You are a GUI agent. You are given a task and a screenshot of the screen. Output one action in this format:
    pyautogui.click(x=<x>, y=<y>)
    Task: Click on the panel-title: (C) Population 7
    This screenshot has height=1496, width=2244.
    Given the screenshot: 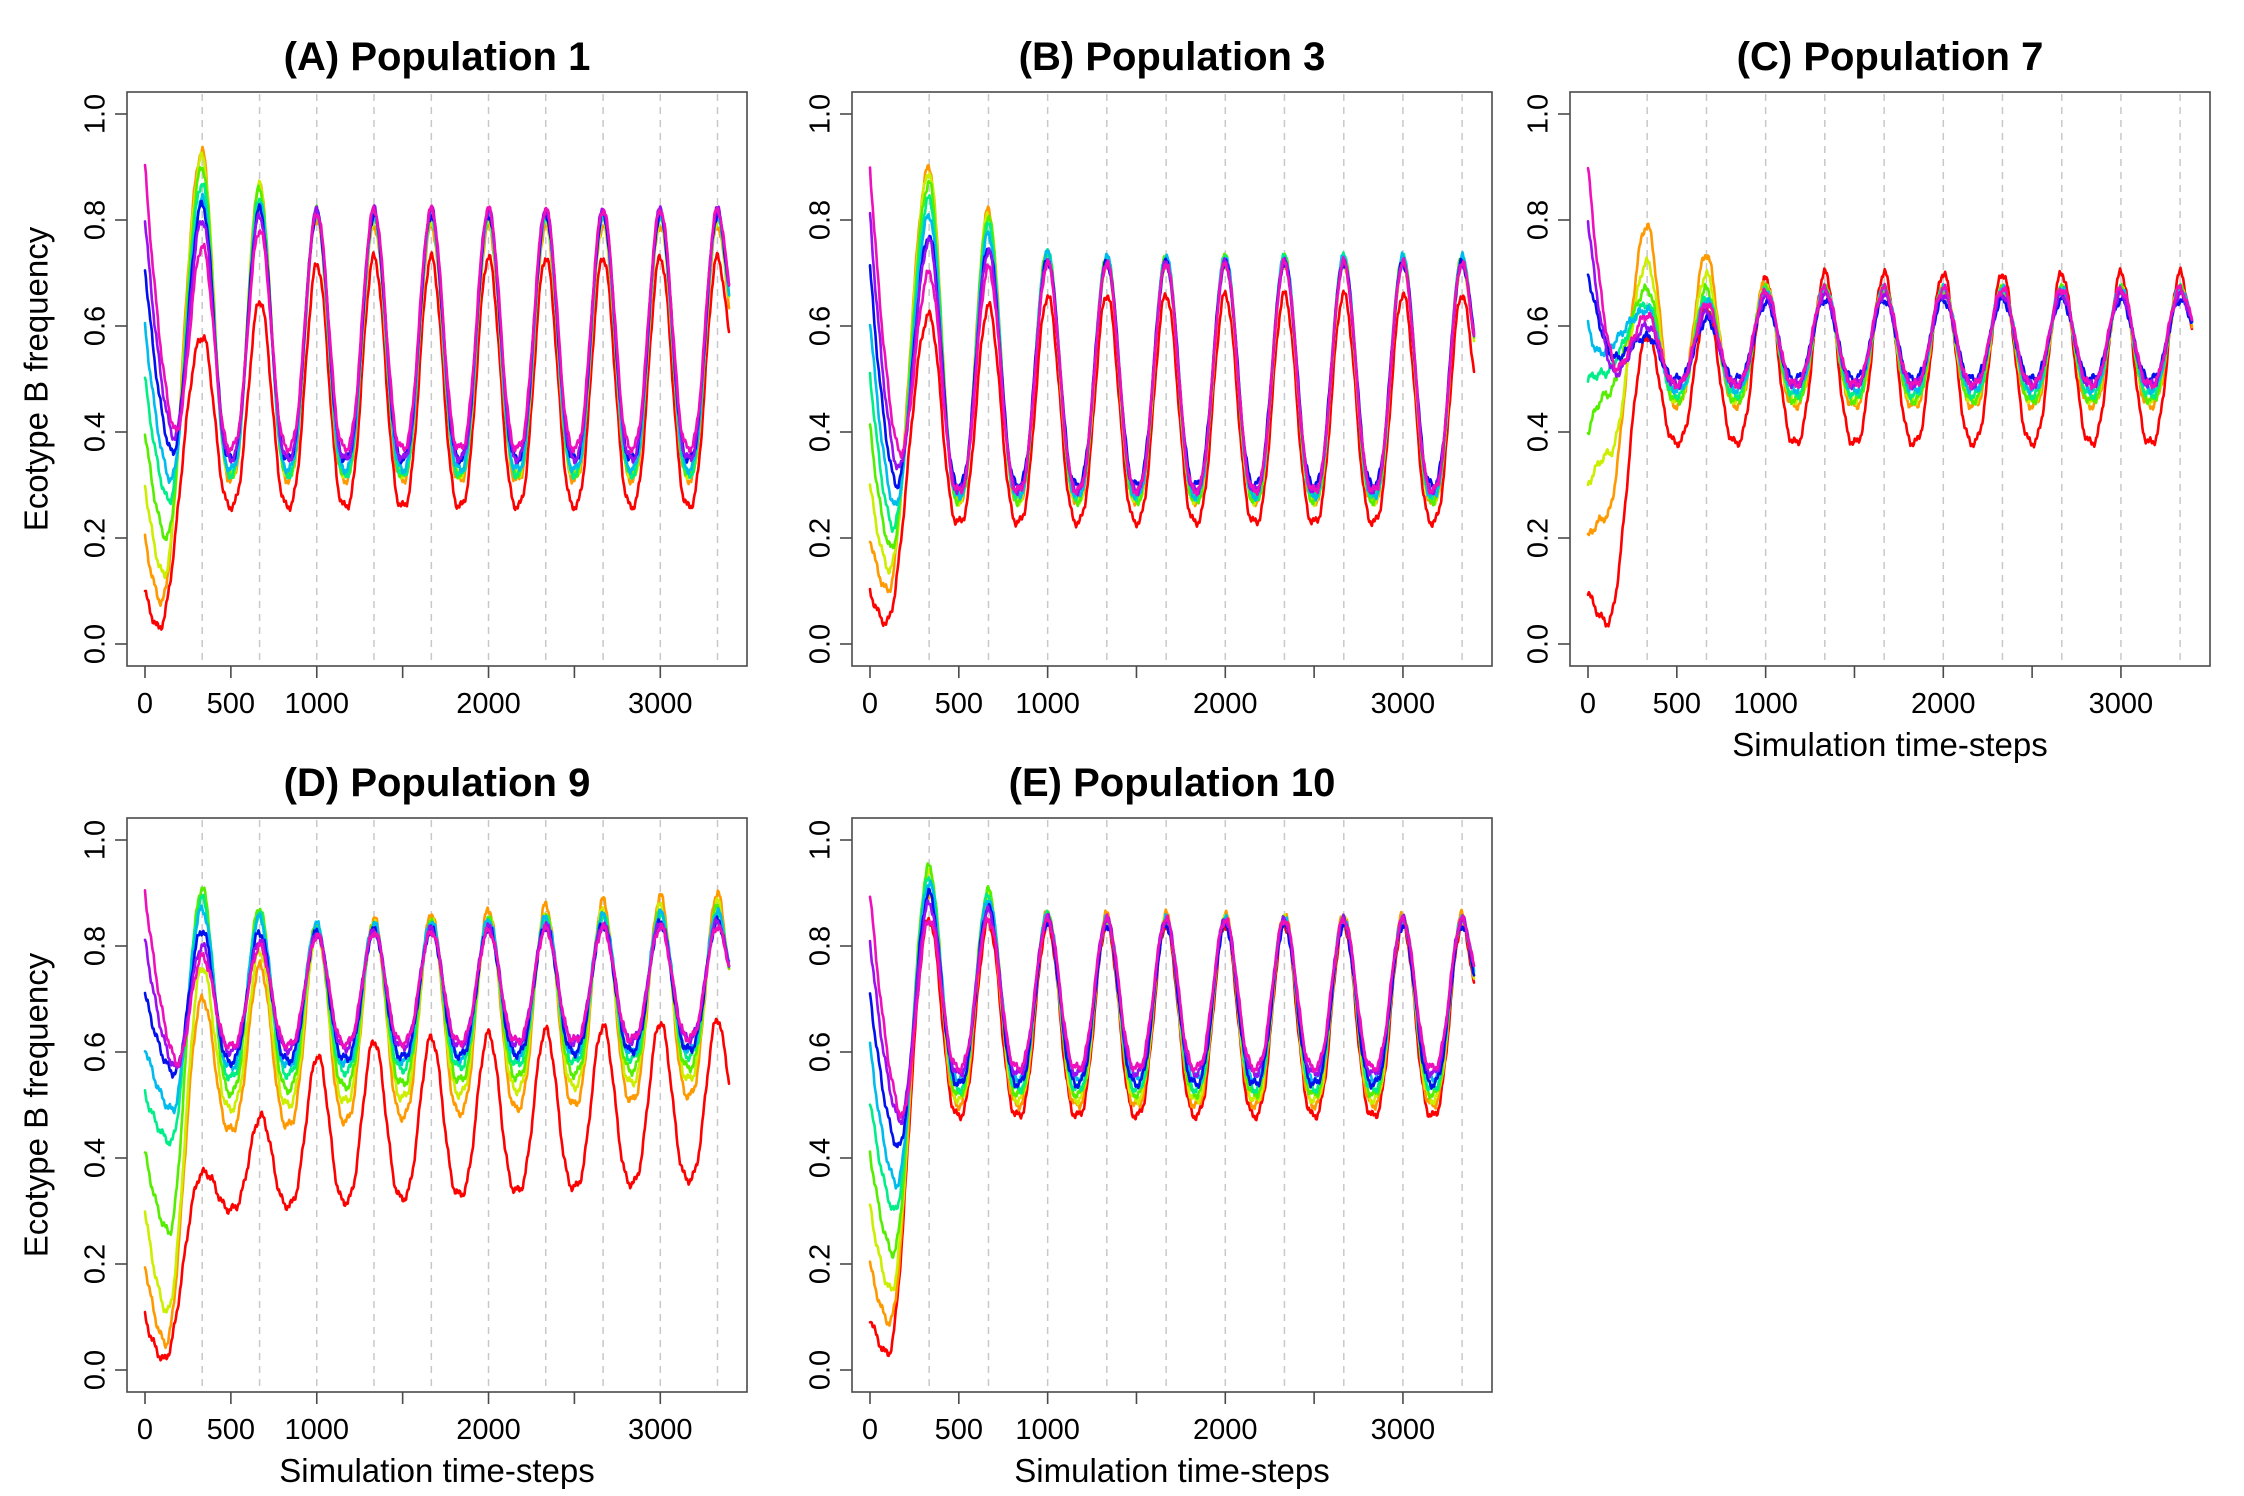 What is the action you would take?
    pyautogui.click(x=1890, y=57)
    